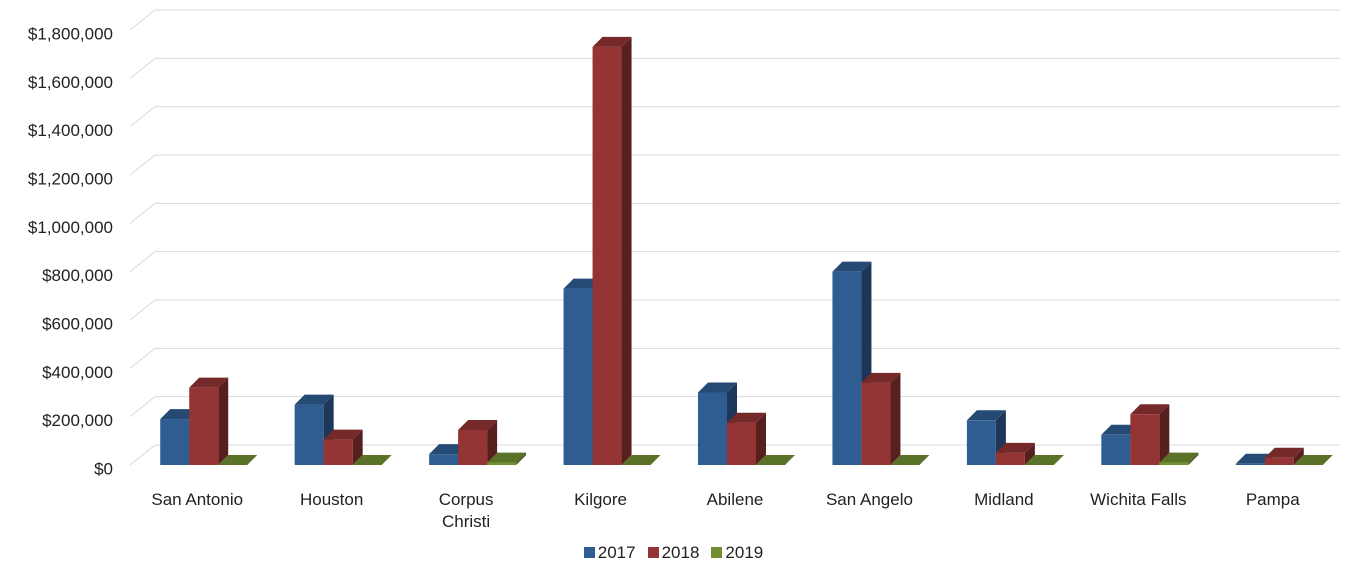 This screenshot has width=1347, height=570. Describe the element at coordinates (77, 420) in the screenshot. I see `y-tick-label: $200,000` at that location.